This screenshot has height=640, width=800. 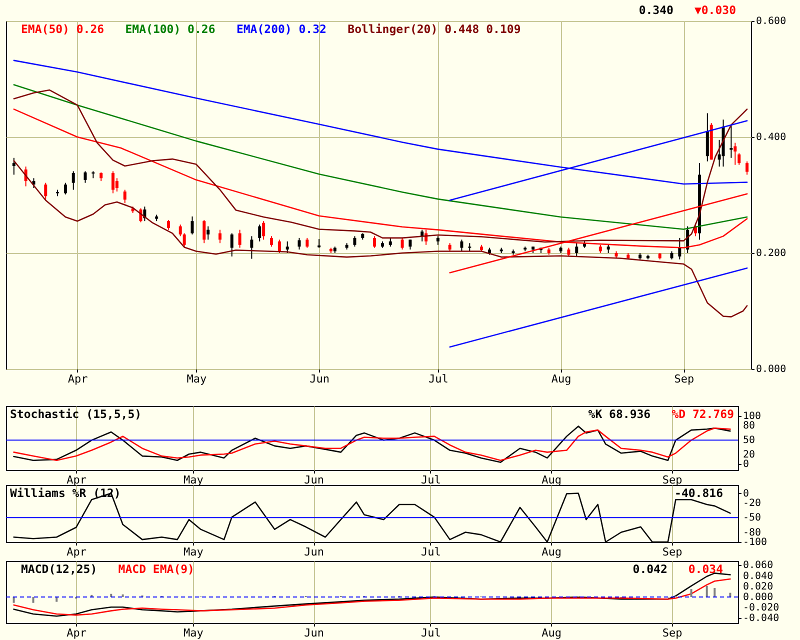 I want to click on text: ▼0.030, so click(x=715, y=10).